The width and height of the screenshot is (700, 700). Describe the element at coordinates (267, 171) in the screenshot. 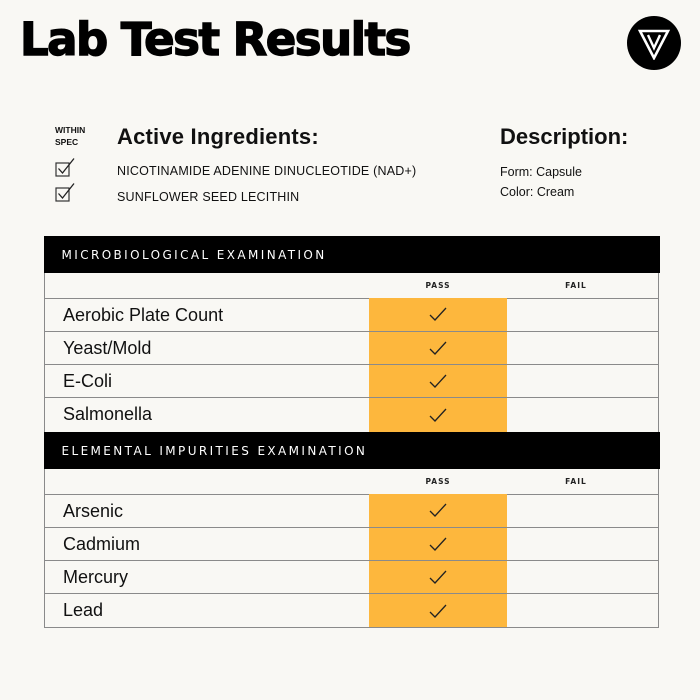

I see `ingredient-item: NICOTINAMIDE ADENINE DINUCLEOTIDE (NAD+)` at that location.